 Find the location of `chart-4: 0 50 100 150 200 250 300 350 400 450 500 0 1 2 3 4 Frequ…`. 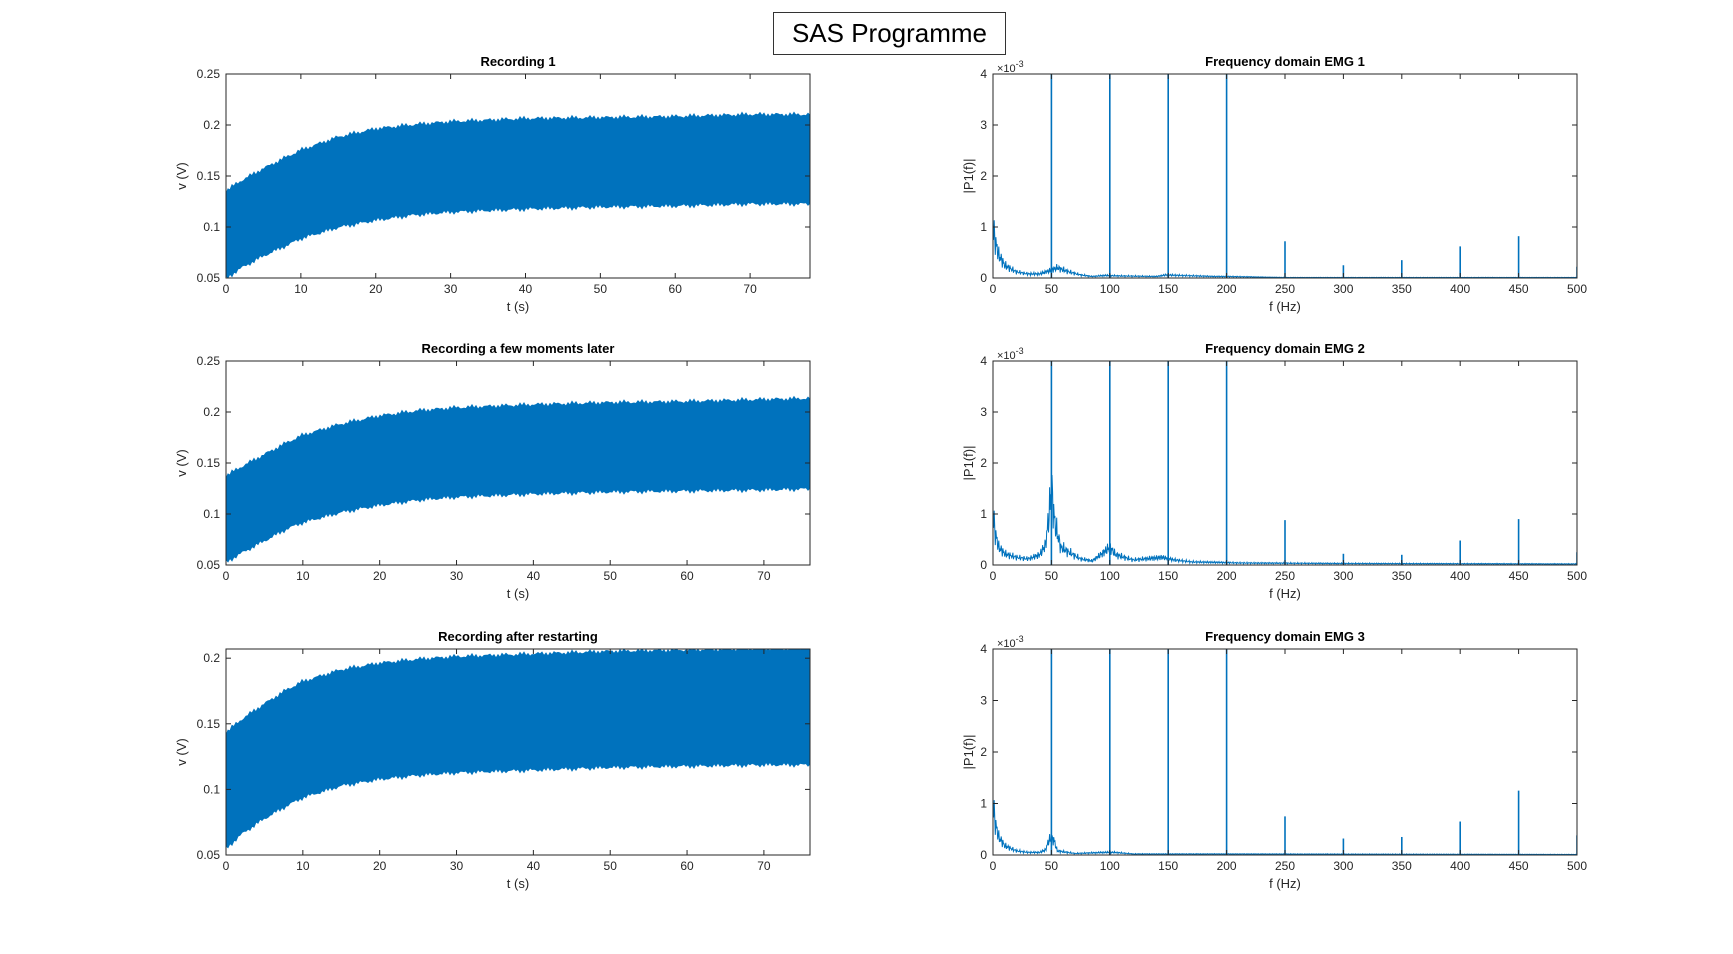

chart-4: 0 50 100 150 200 250 300 350 400 450 500 0 1 2 3 4 Frequ… is located at coordinates (1274, 471).